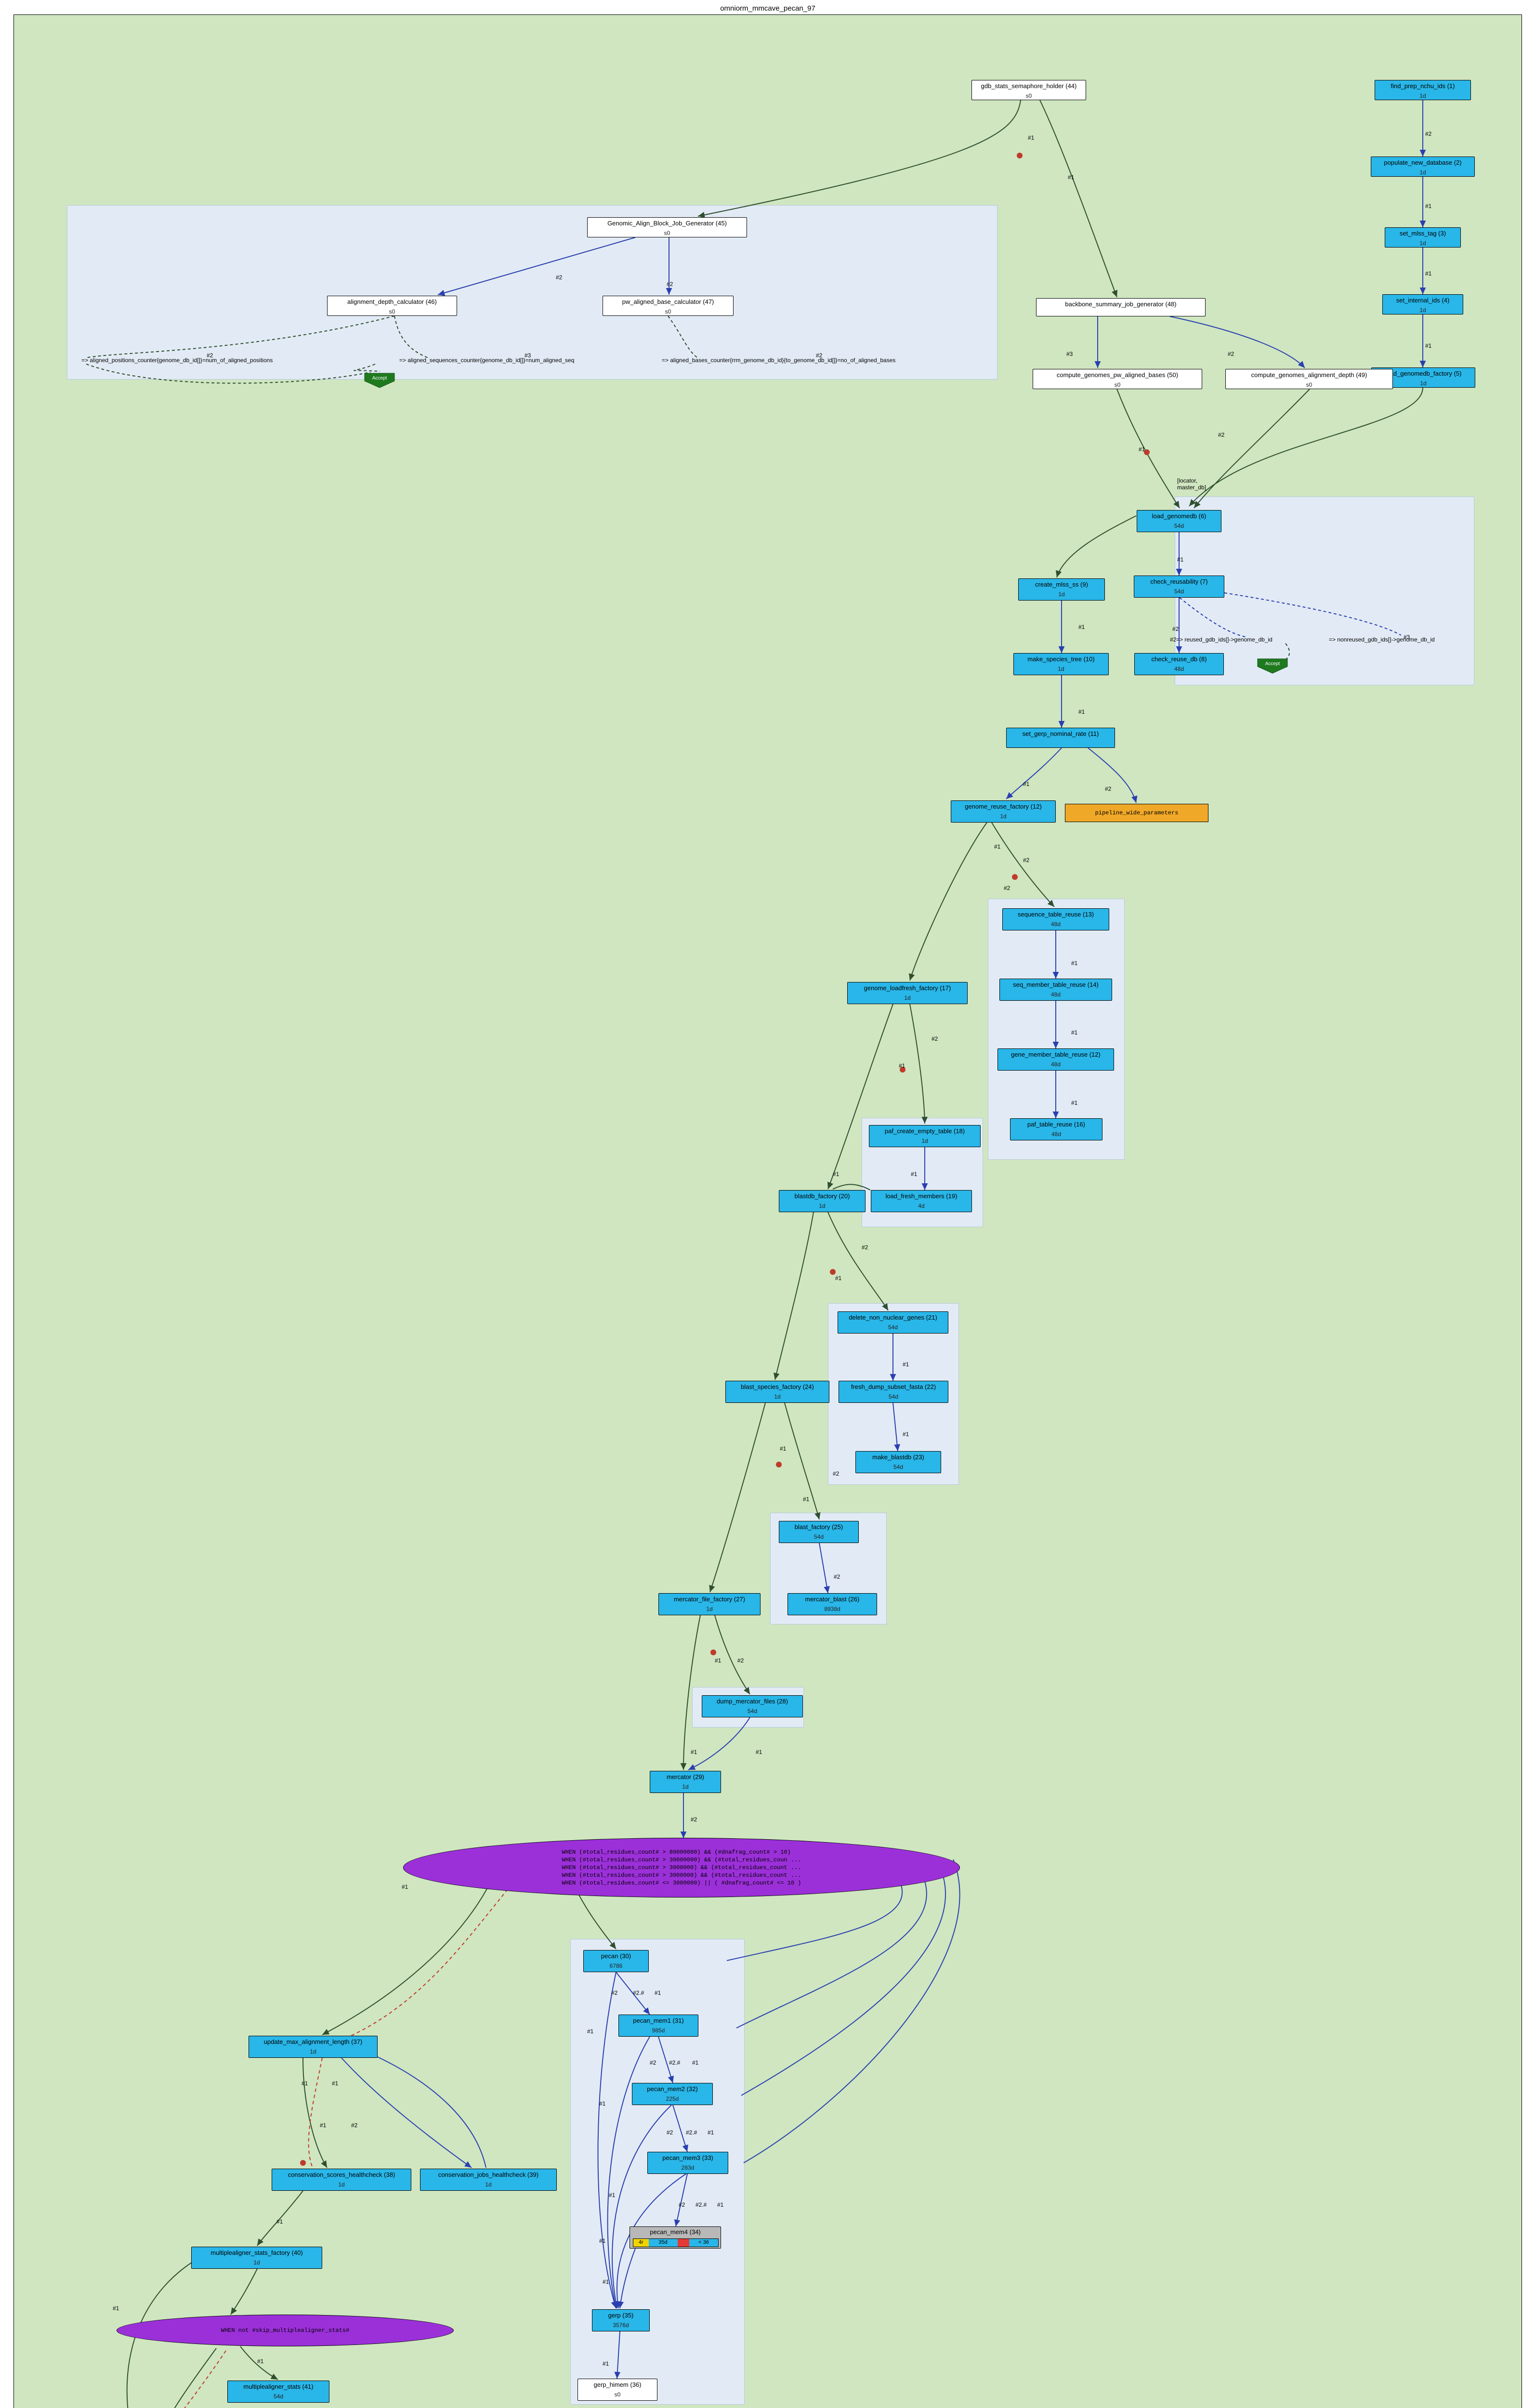 The width and height of the screenshot is (1535, 2408). I want to click on node-fresh-dump-subset-fasta: fresh_dump_subset_fasta (22) 54d, so click(893, 1392).